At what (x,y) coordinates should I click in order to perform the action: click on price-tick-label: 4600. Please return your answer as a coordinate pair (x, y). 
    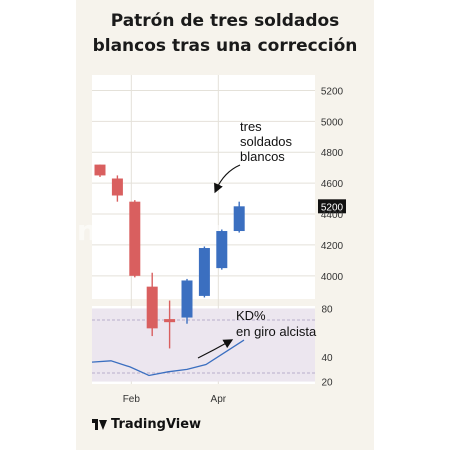
    Looking at the image, I should click on (332, 184).